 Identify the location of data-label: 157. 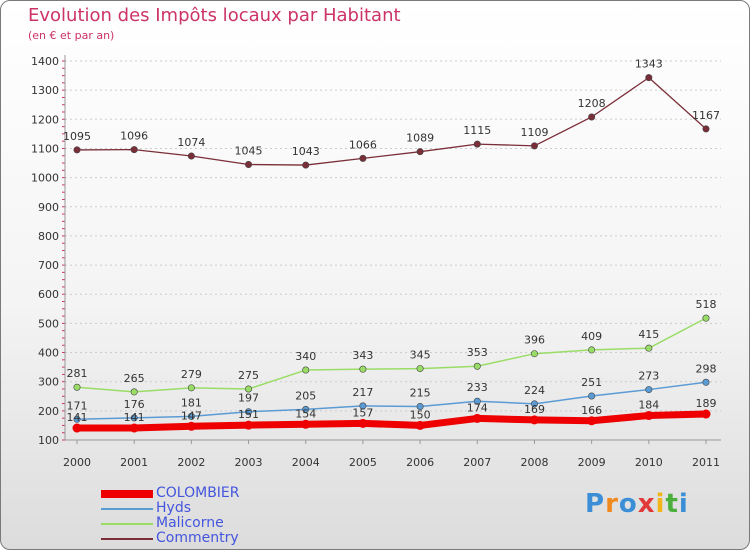
(362, 412).